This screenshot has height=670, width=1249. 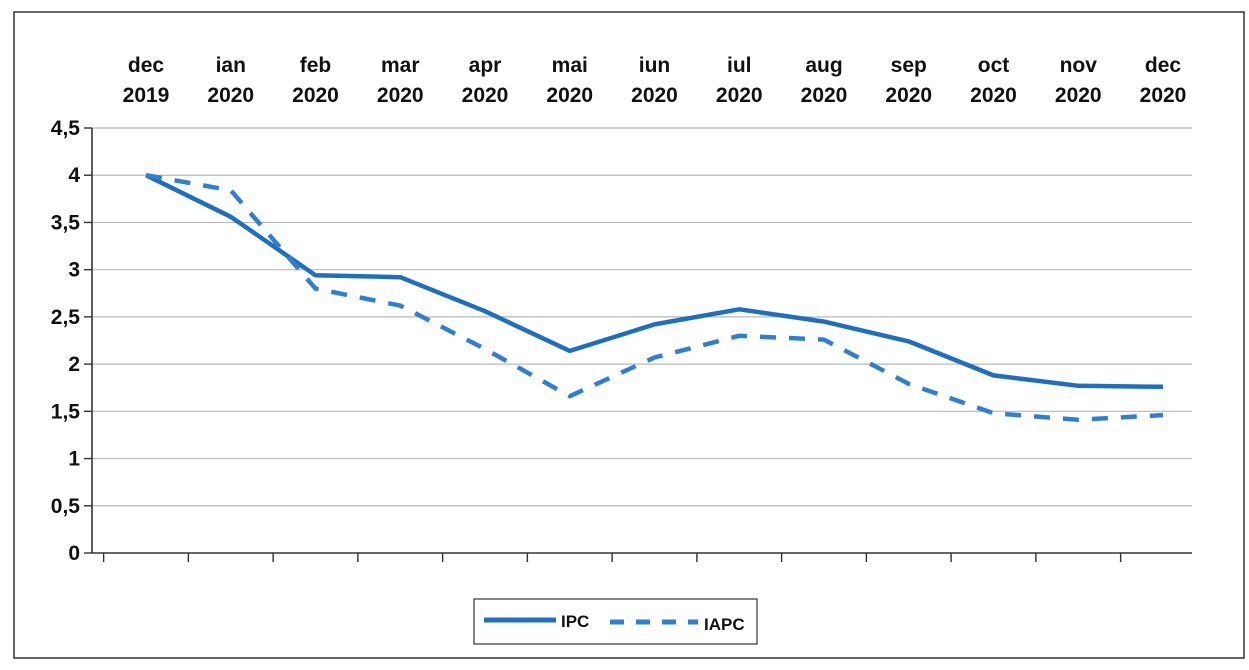 What do you see at coordinates (231, 65) in the screenshot?
I see `x-tick-label-month: ian` at bounding box center [231, 65].